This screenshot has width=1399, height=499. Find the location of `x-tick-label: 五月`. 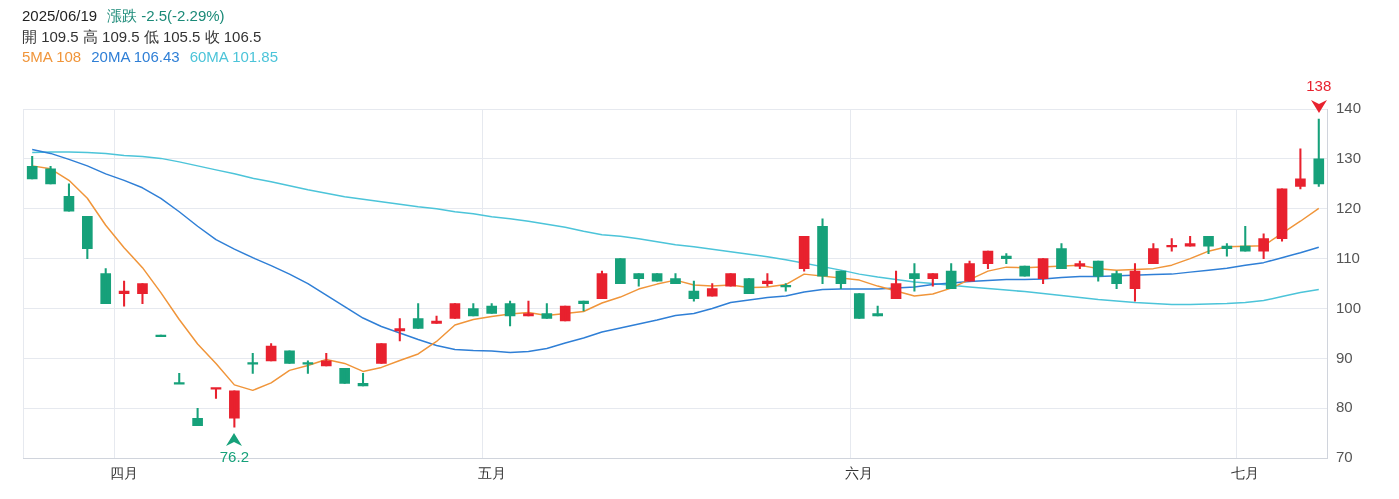

x-tick-label: 五月 is located at coordinates (491, 473).